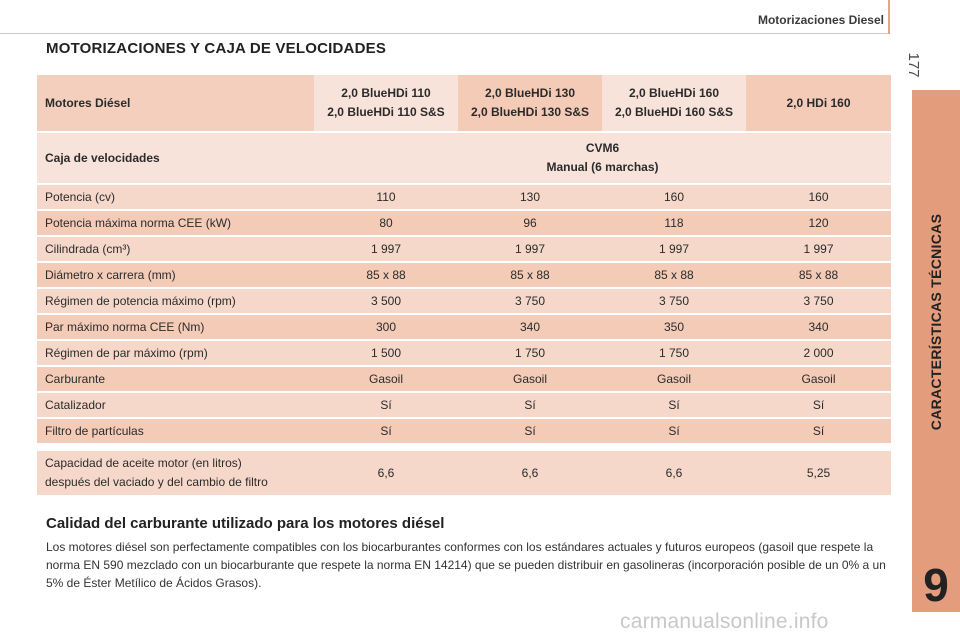  What do you see at coordinates (175, 223) in the screenshot?
I see `spec-label: Potencia máxima norma CEE (kW)` at bounding box center [175, 223].